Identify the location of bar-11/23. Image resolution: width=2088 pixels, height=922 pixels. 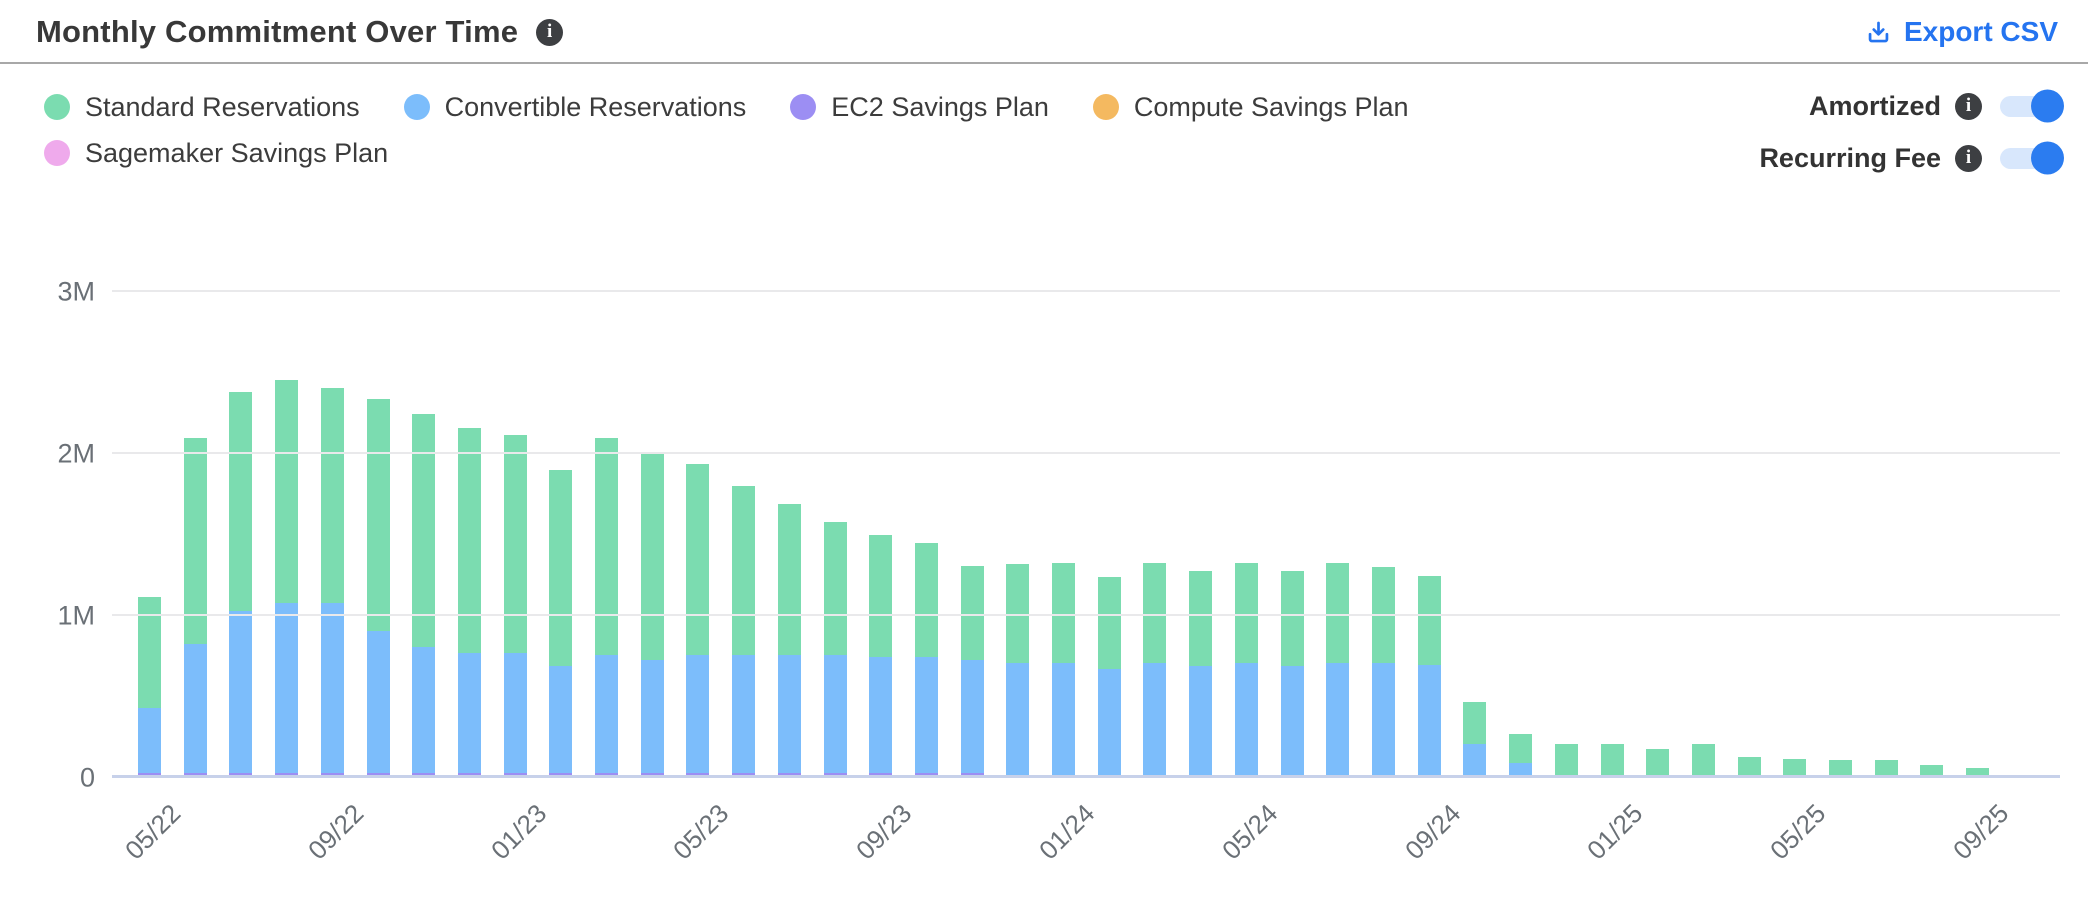
(972, 671).